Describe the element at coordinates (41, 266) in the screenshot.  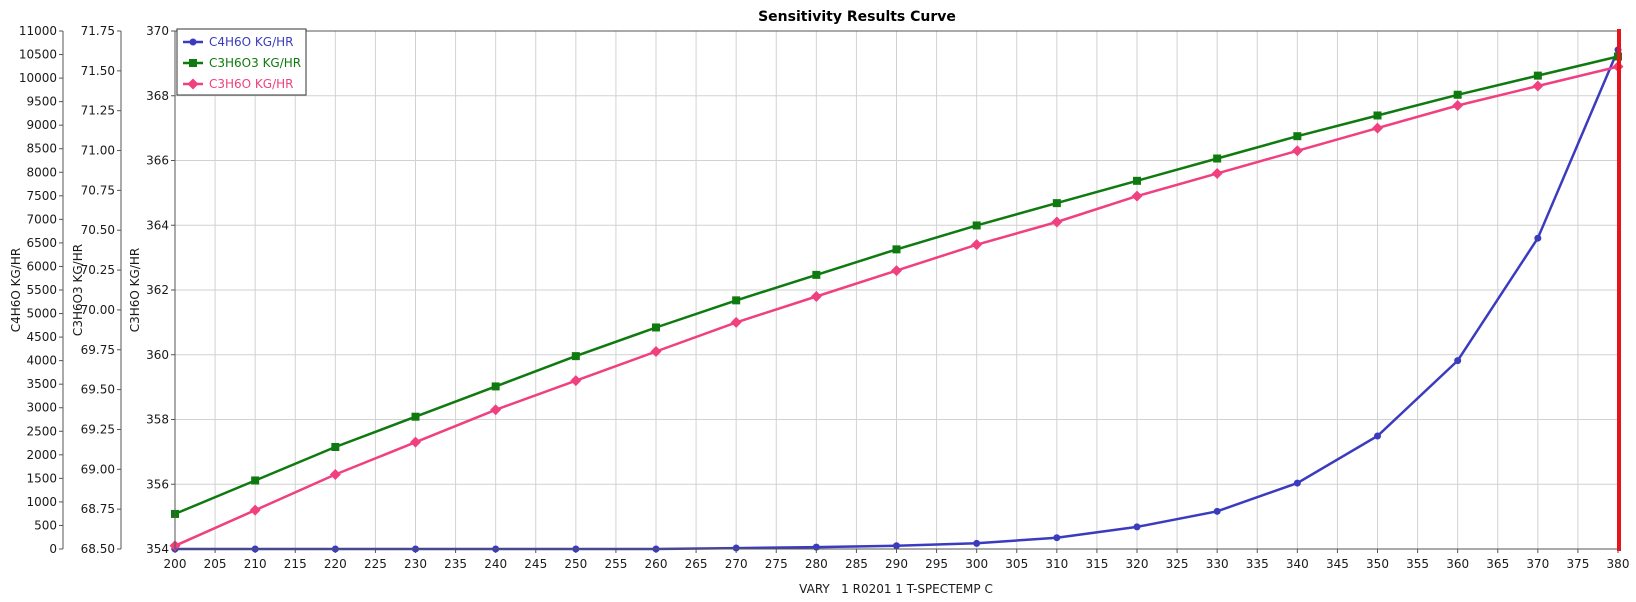
I see `y-tick-label-c4: 6000` at that location.